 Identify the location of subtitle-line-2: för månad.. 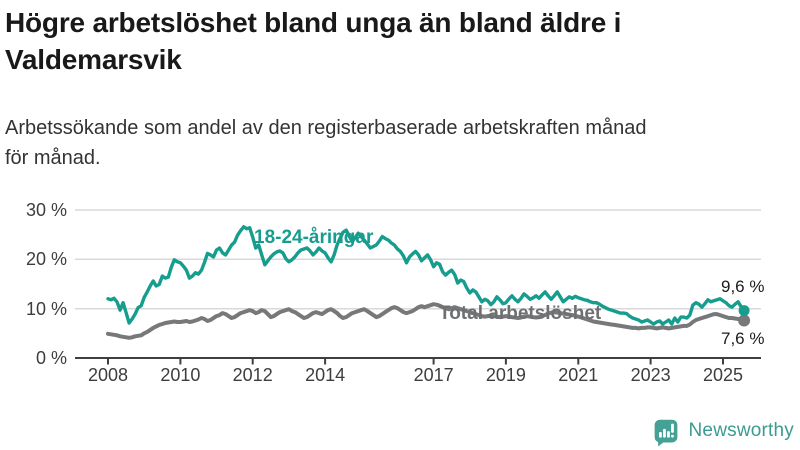
(53, 158).